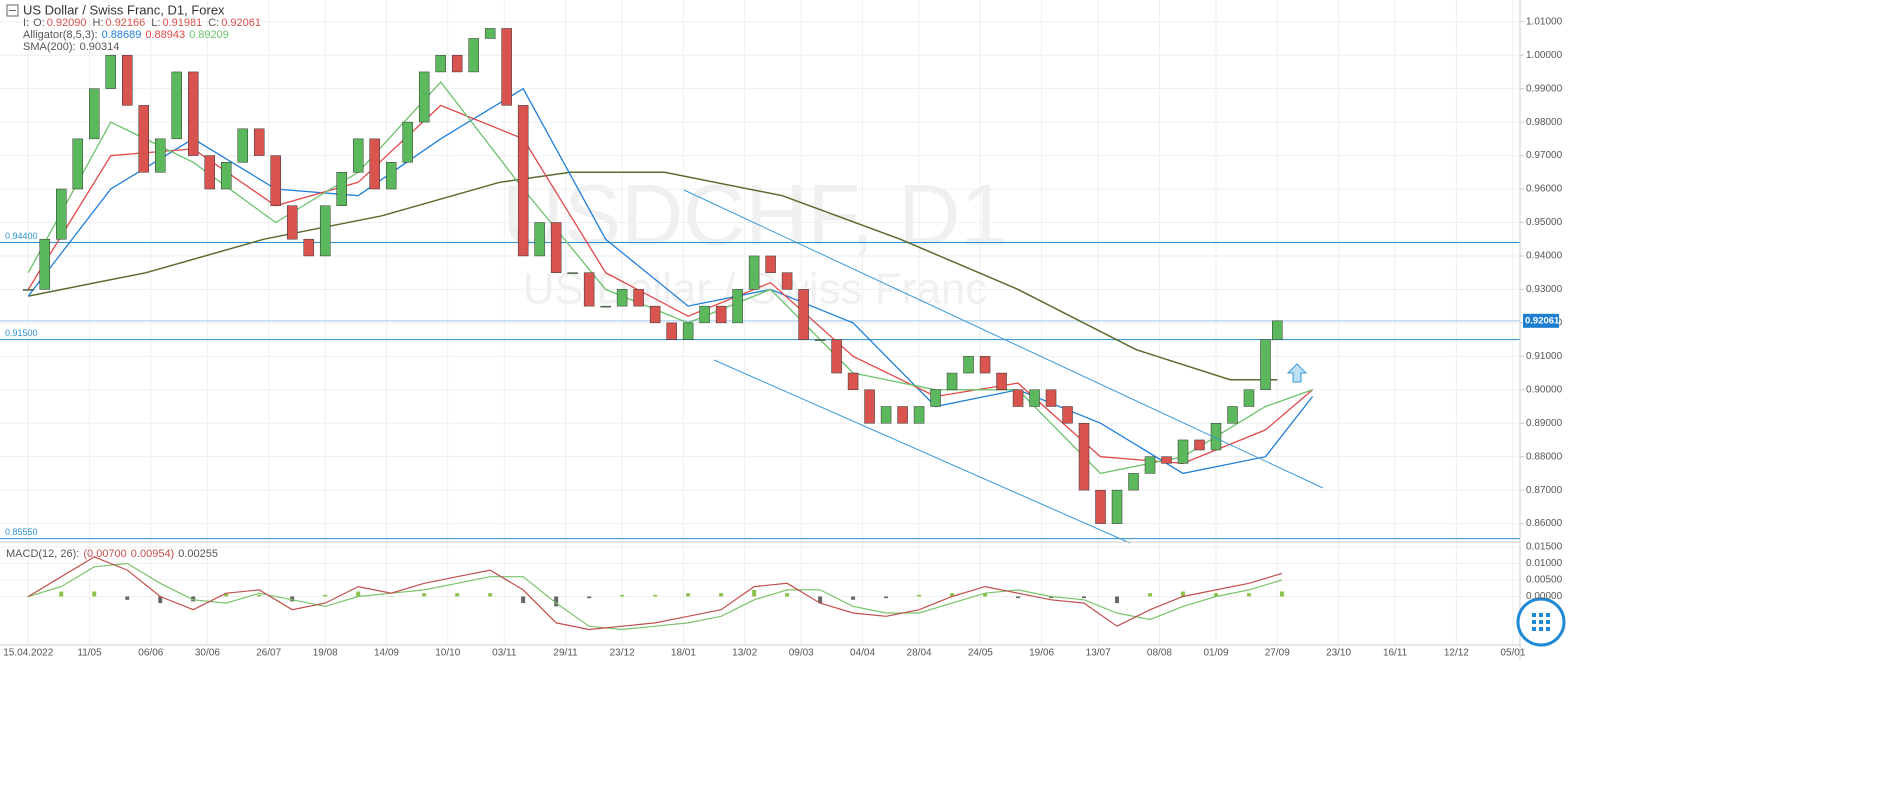  Describe the element at coordinates (1277, 653) in the screenshot. I see `x-tick-label: 27/09` at that location.